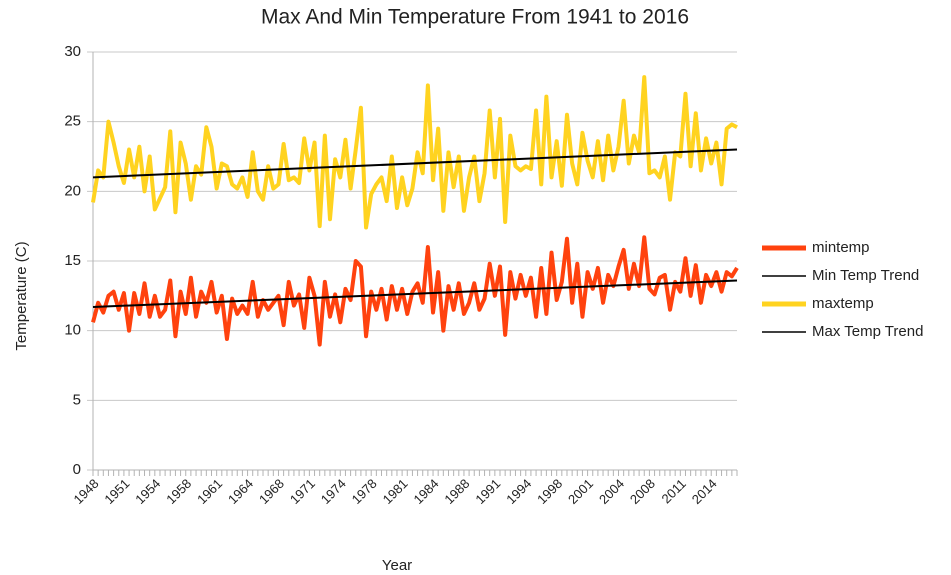 Image resolution: width=951 pixels, height=575 pixels. Describe the element at coordinates (580, 491) in the screenshot. I see `x-tick-label: 2001` at that location.